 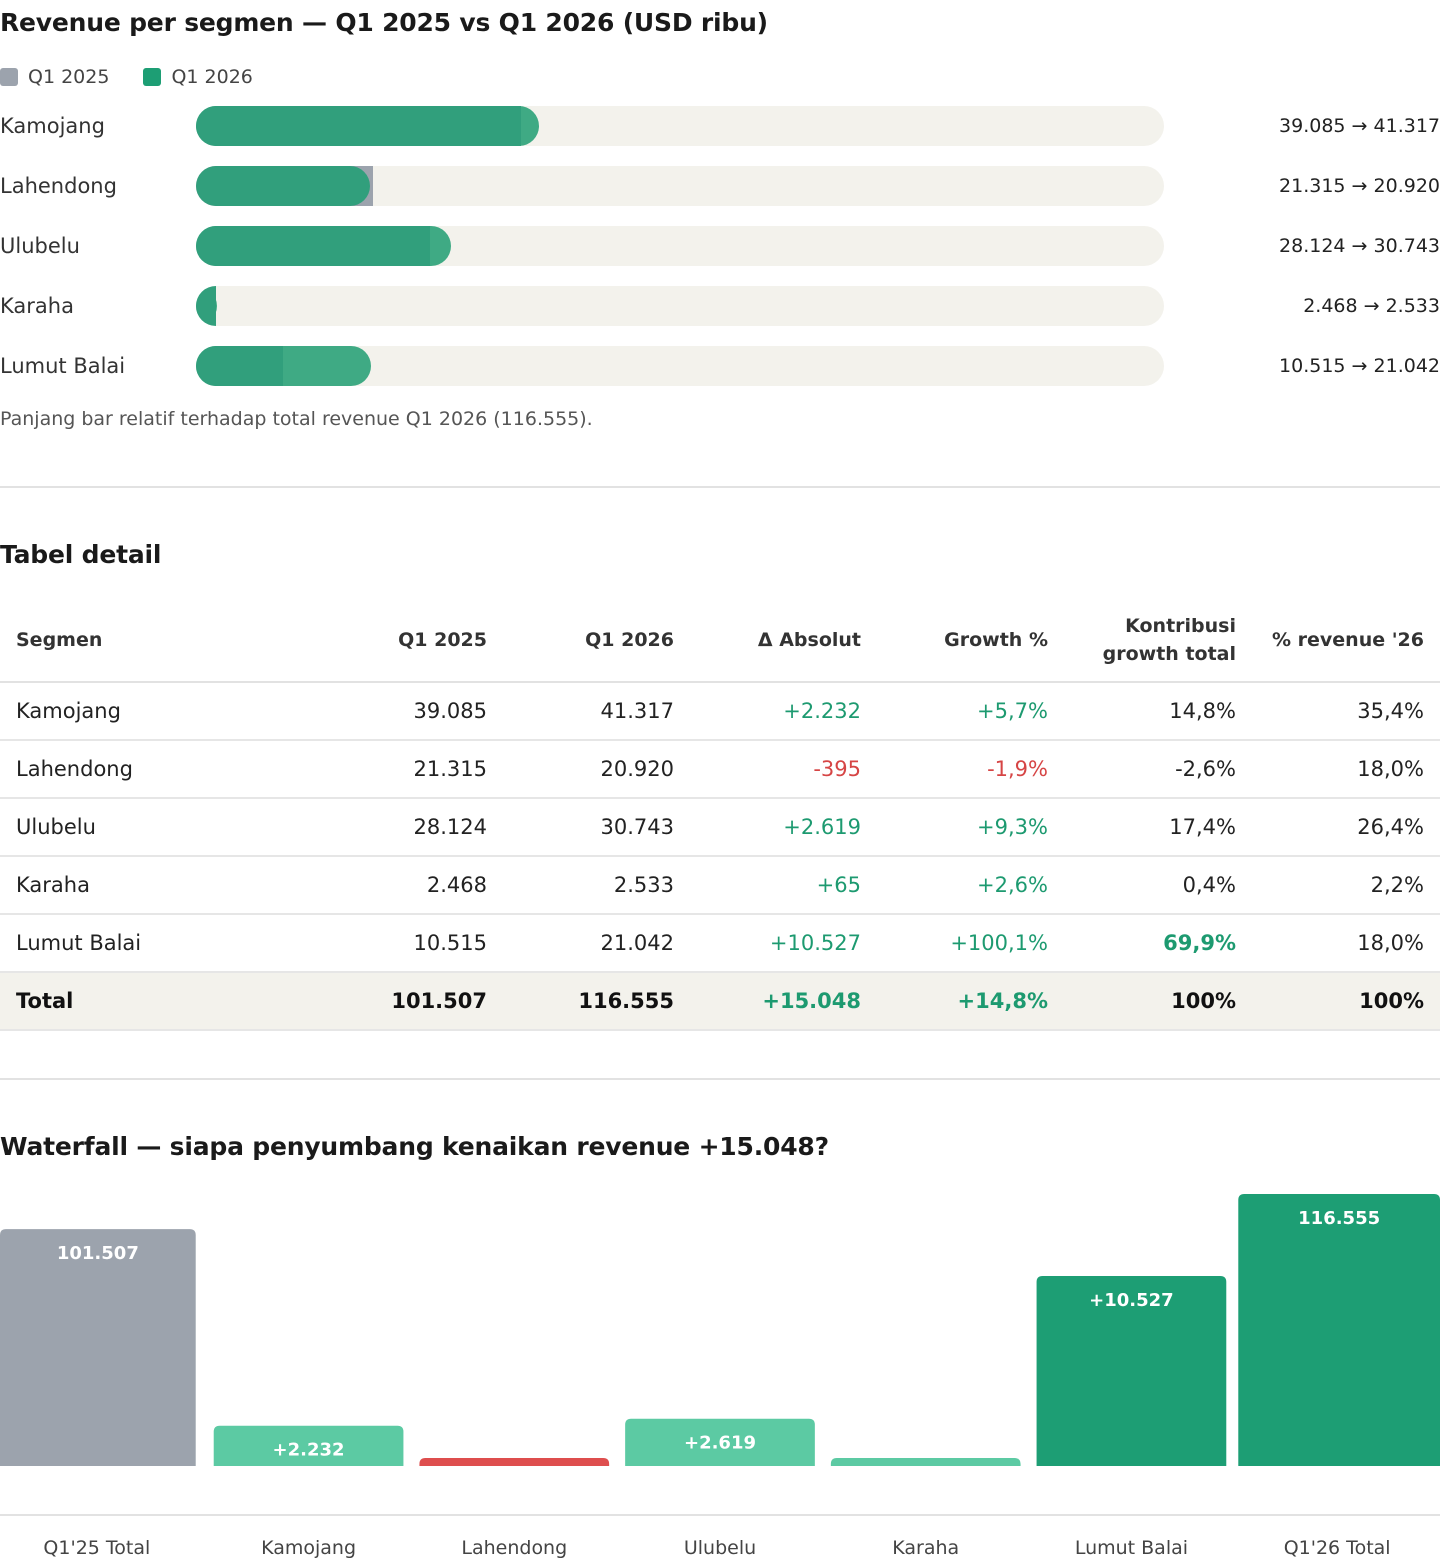 What do you see at coordinates (52, 126) in the screenshot?
I see `bar-category-label: Kamojang` at bounding box center [52, 126].